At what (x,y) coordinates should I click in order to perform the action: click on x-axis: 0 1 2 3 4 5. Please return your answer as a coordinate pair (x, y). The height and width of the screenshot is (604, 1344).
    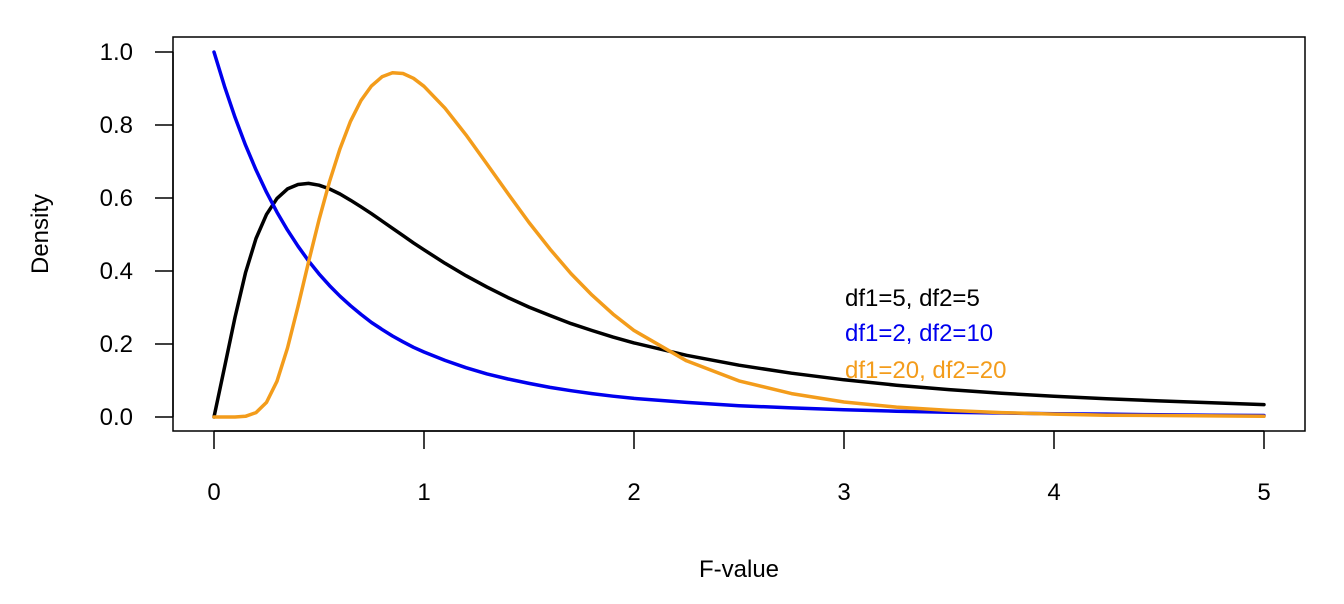
    Looking at the image, I should click on (739, 468).